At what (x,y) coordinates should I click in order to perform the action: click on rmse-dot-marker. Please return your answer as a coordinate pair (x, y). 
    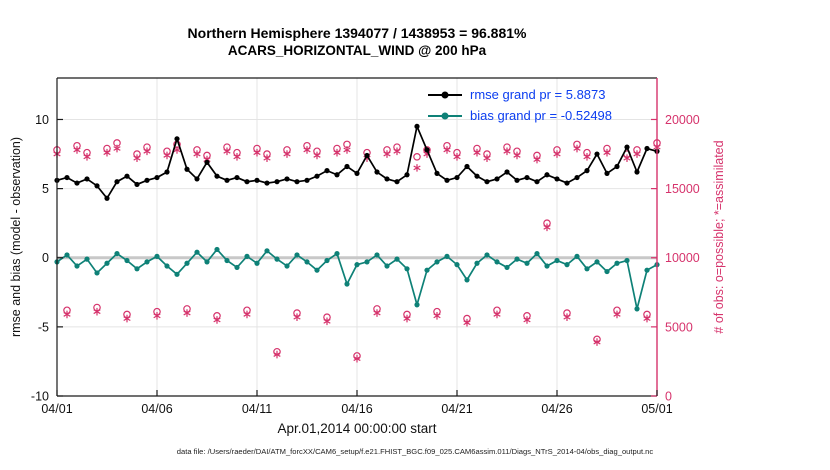
    Looking at the image, I should click on (445, 94).